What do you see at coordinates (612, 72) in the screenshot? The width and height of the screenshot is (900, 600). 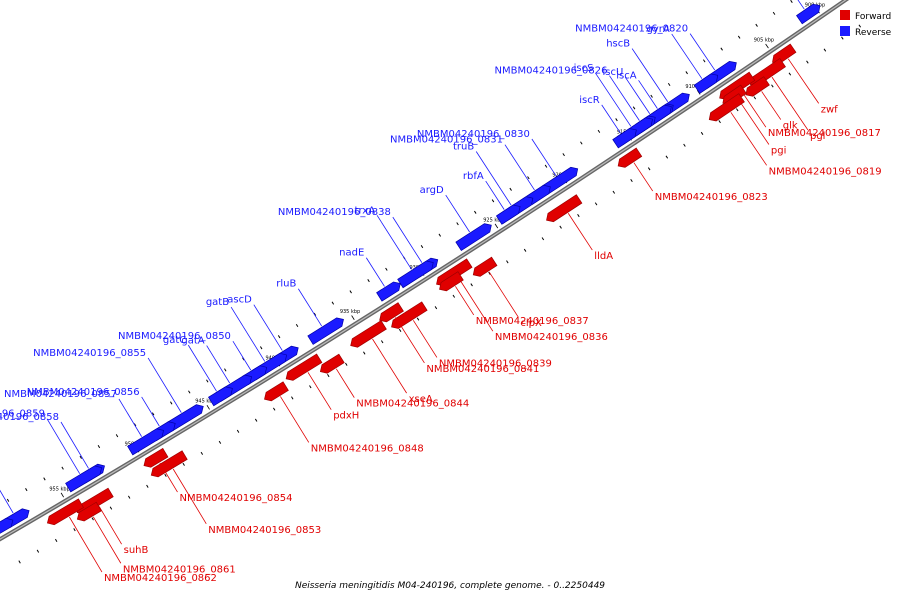 I see `gene-label: iscU` at bounding box center [612, 72].